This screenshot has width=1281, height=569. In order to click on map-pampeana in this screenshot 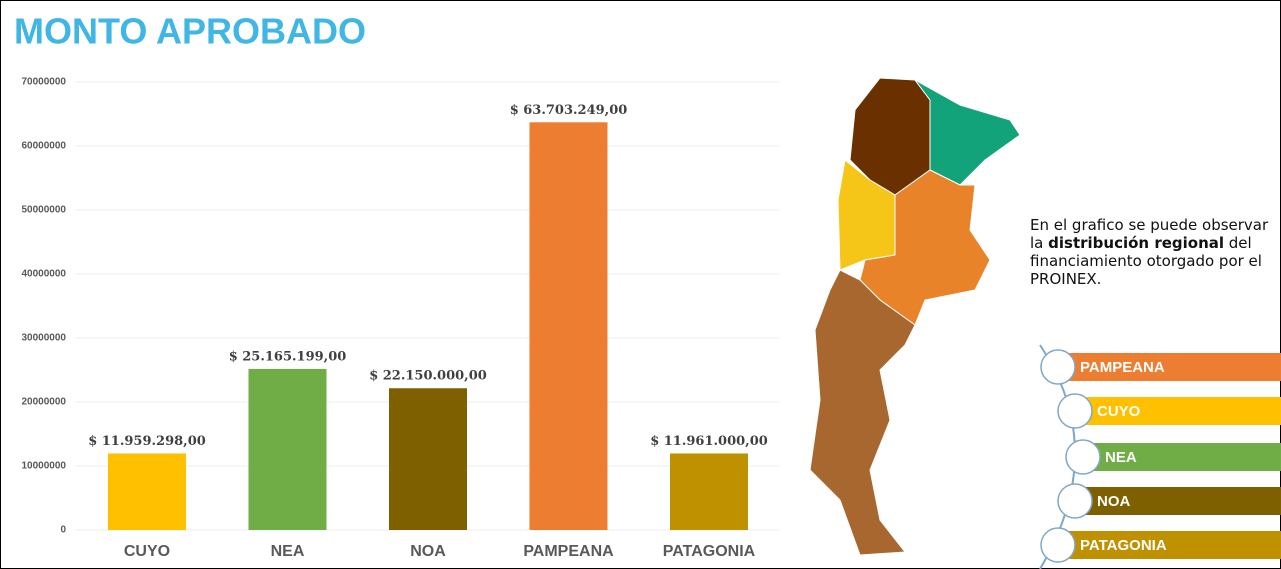, I will do `click(925, 247)`.